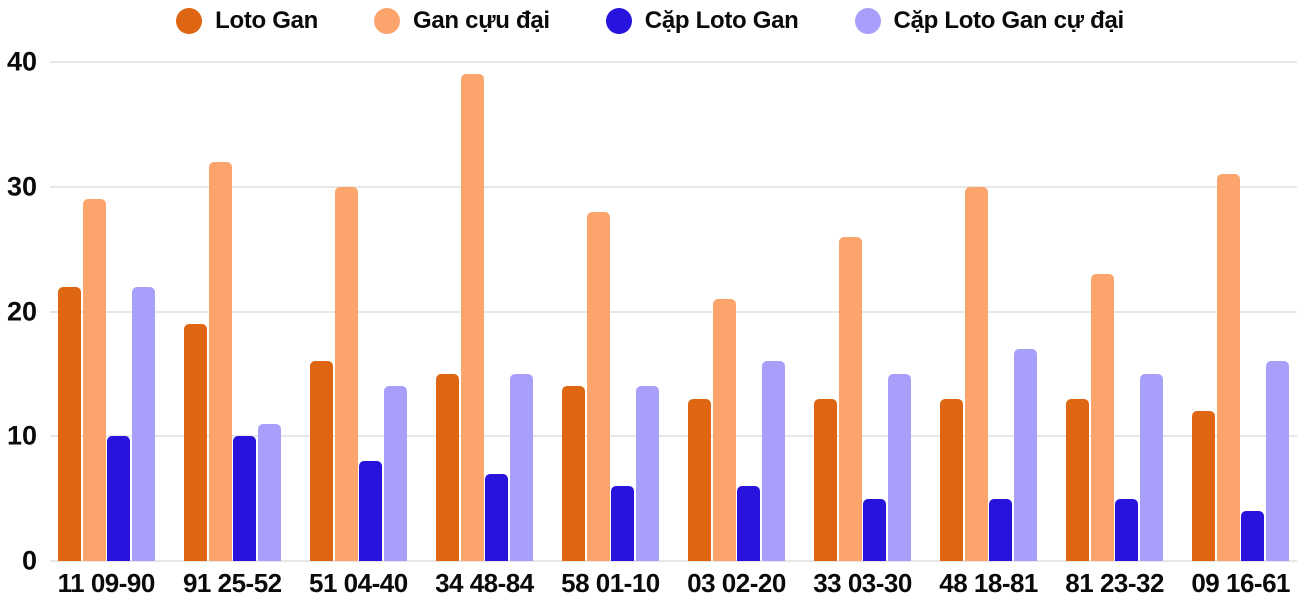 This screenshot has width=1300, height=600. What do you see at coordinates (232, 583) in the screenshot?
I see `x-axis-label: 91 25-52` at bounding box center [232, 583].